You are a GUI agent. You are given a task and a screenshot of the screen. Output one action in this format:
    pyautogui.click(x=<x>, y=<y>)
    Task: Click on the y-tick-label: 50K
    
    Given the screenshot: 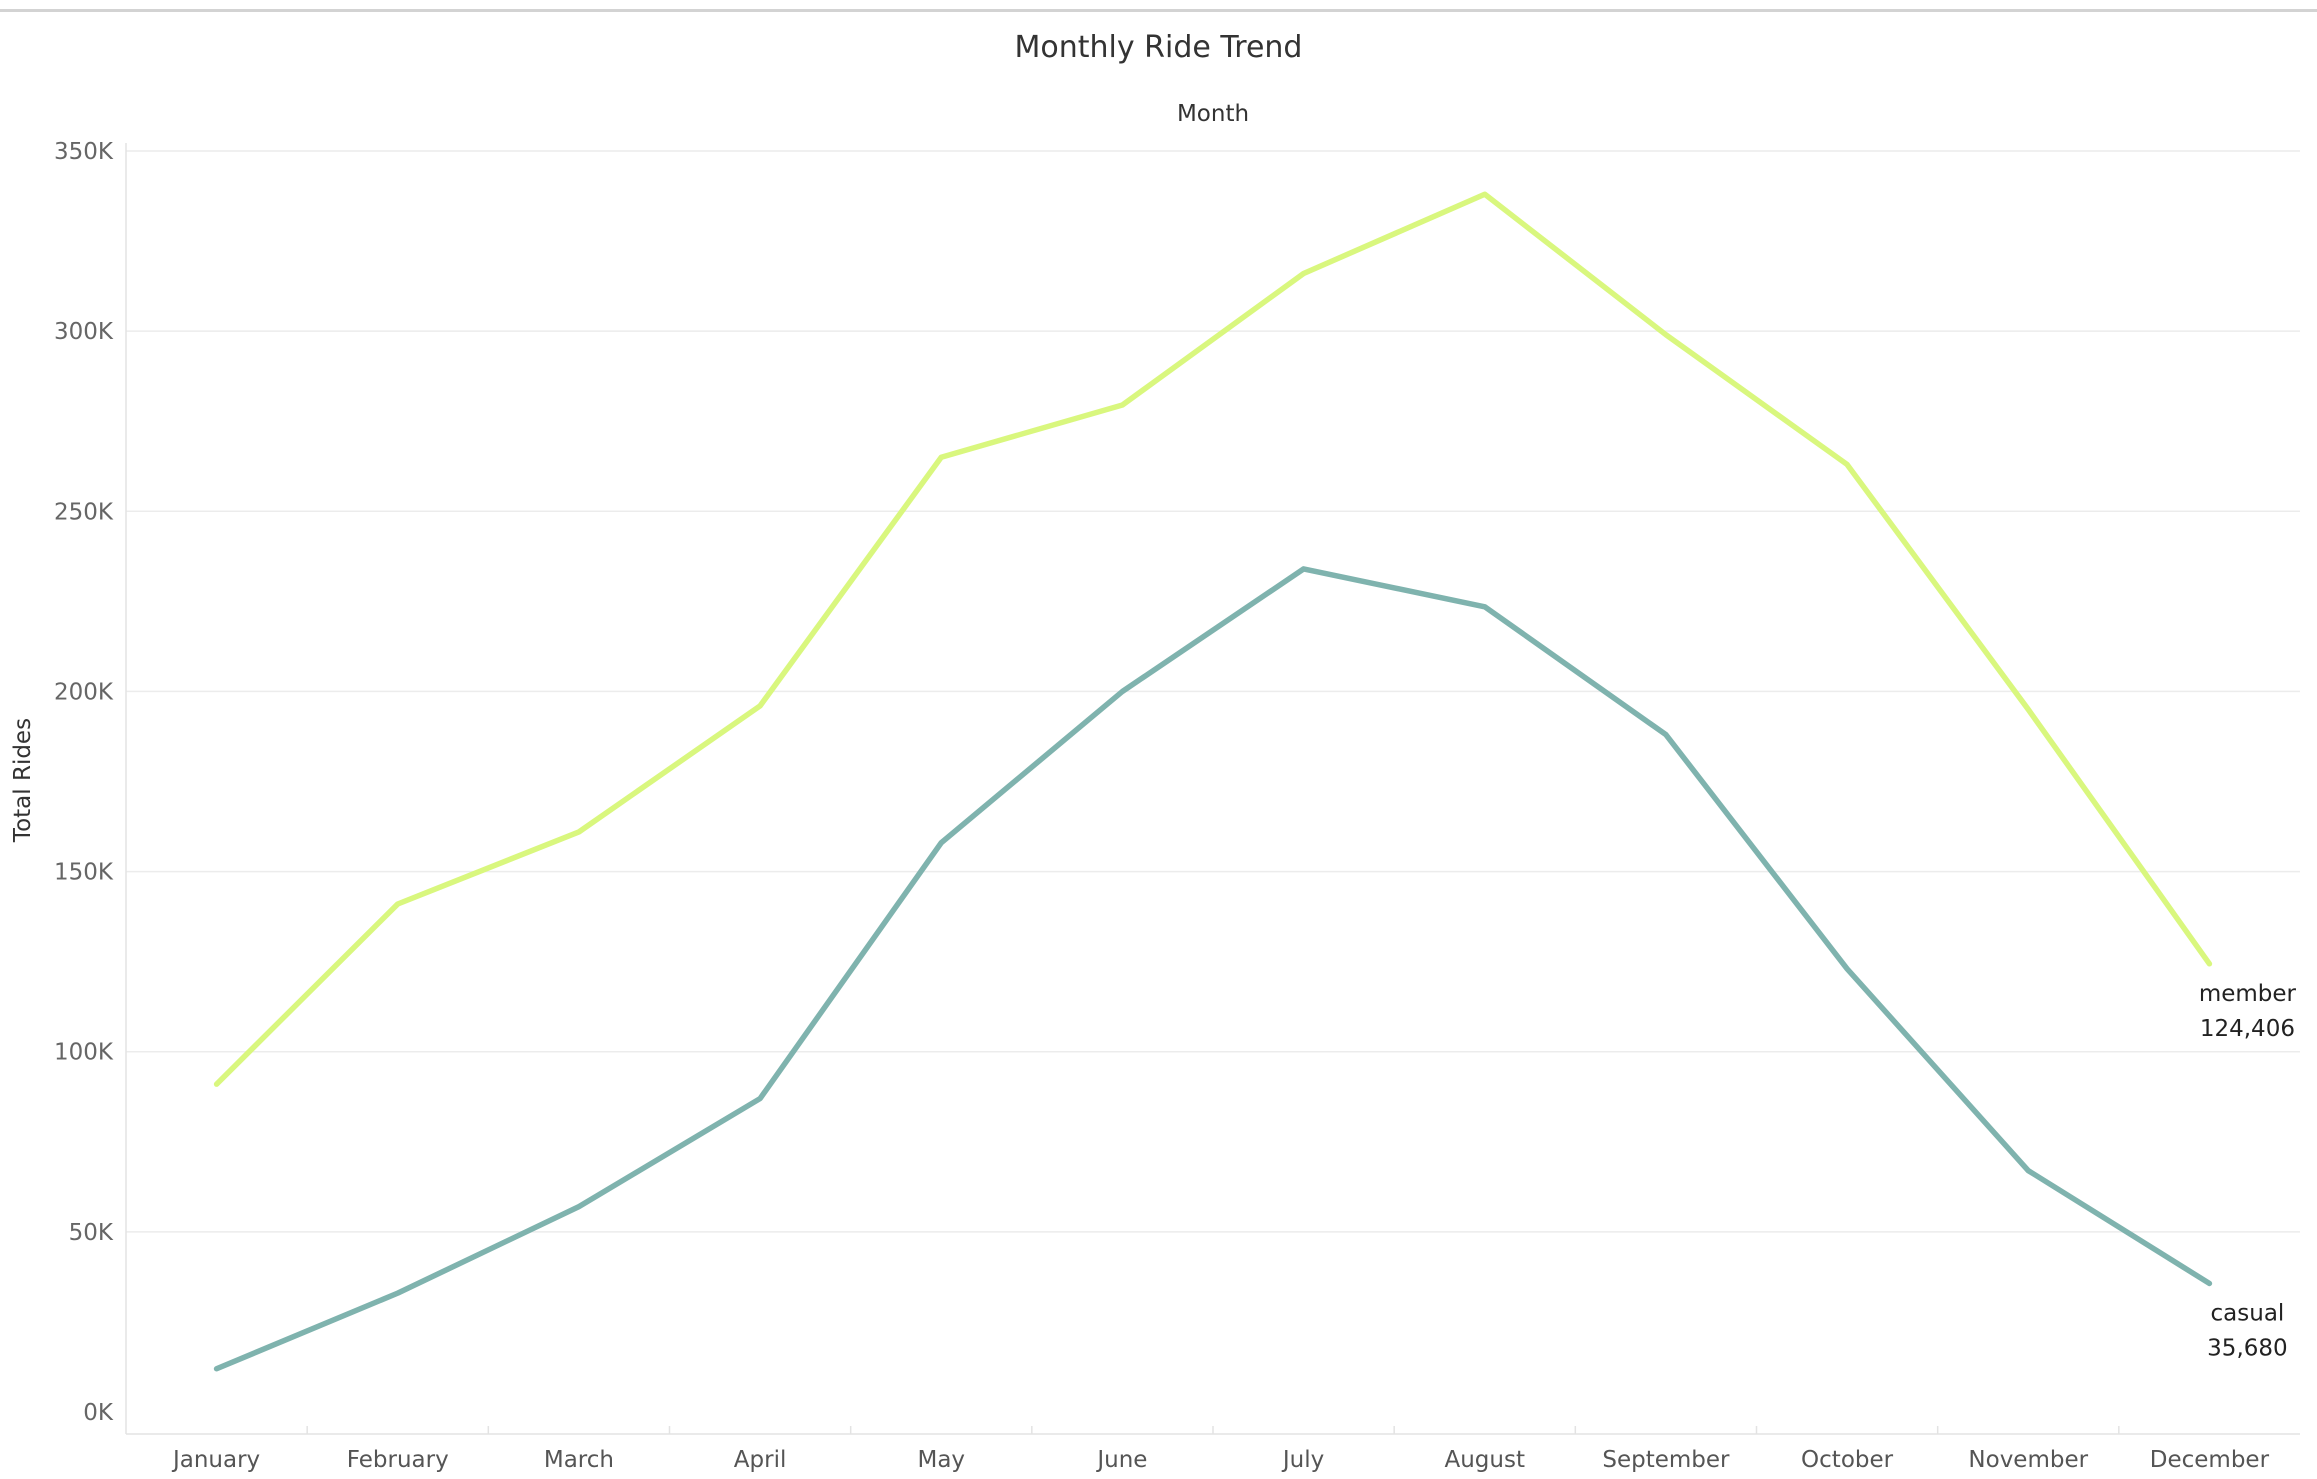 What is the action you would take?
    pyautogui.click(x=91, y=1233)
    